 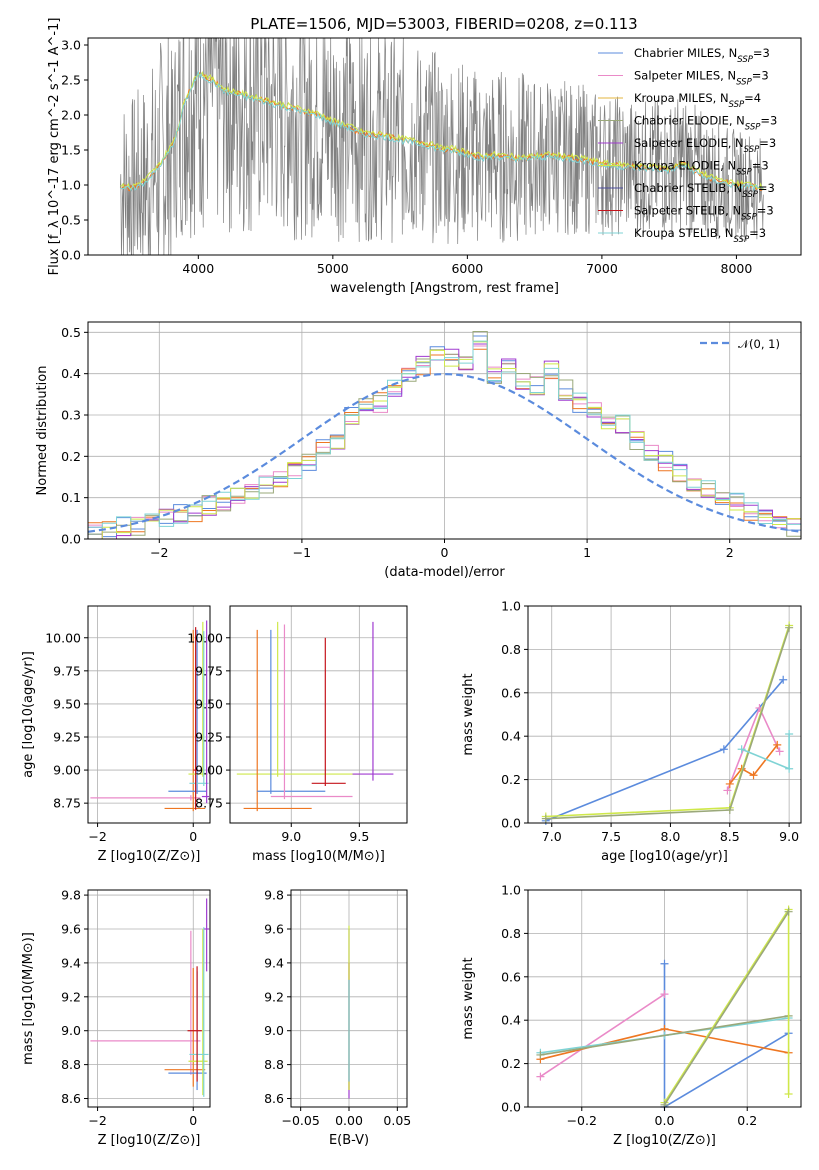 I want to click on y-tick-label: 1.5, so click(x=71, y=150).